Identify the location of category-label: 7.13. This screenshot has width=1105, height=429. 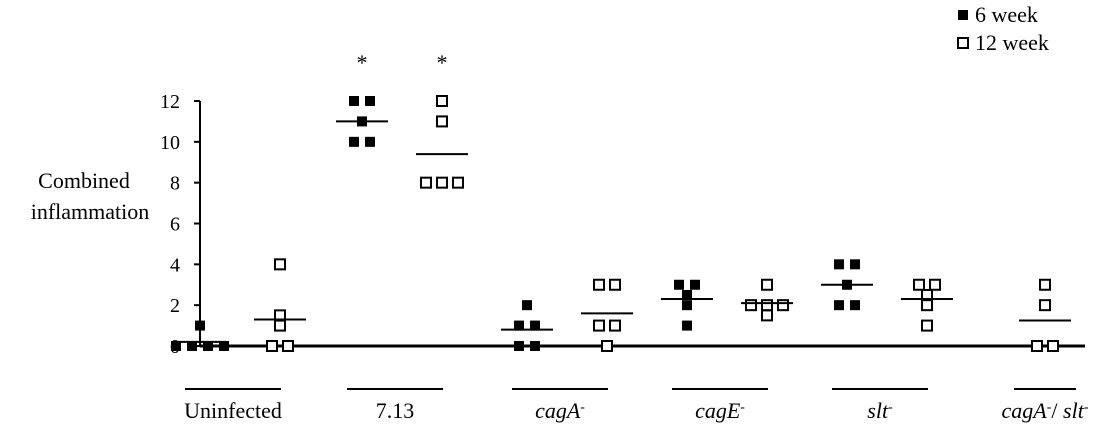
(395, 410).